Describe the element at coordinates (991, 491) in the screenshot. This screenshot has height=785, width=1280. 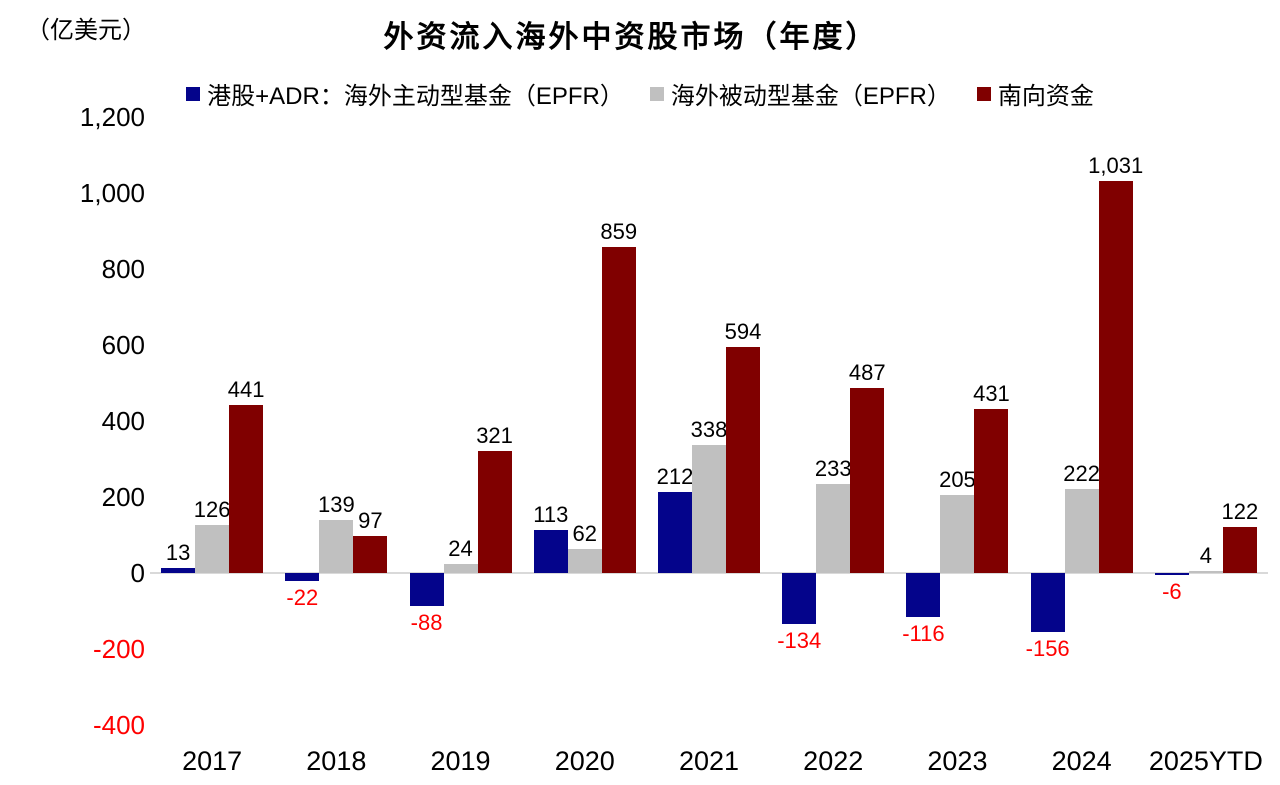
I see `bar-southbound-2023` at that location.